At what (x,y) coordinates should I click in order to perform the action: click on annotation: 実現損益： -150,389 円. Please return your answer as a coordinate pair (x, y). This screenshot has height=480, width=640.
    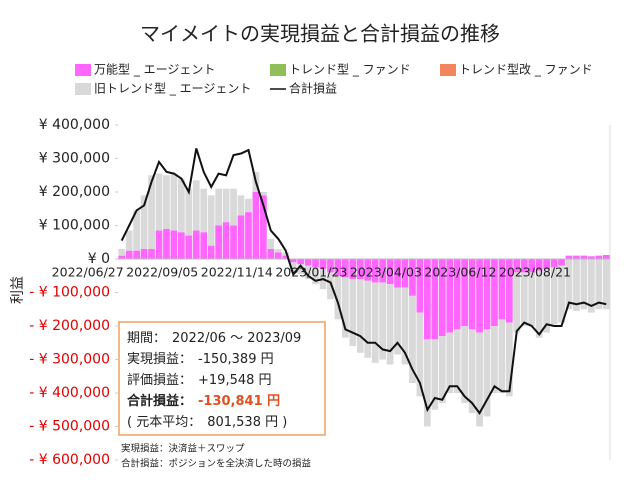
    Looking at the image, I should click on (200, 359).